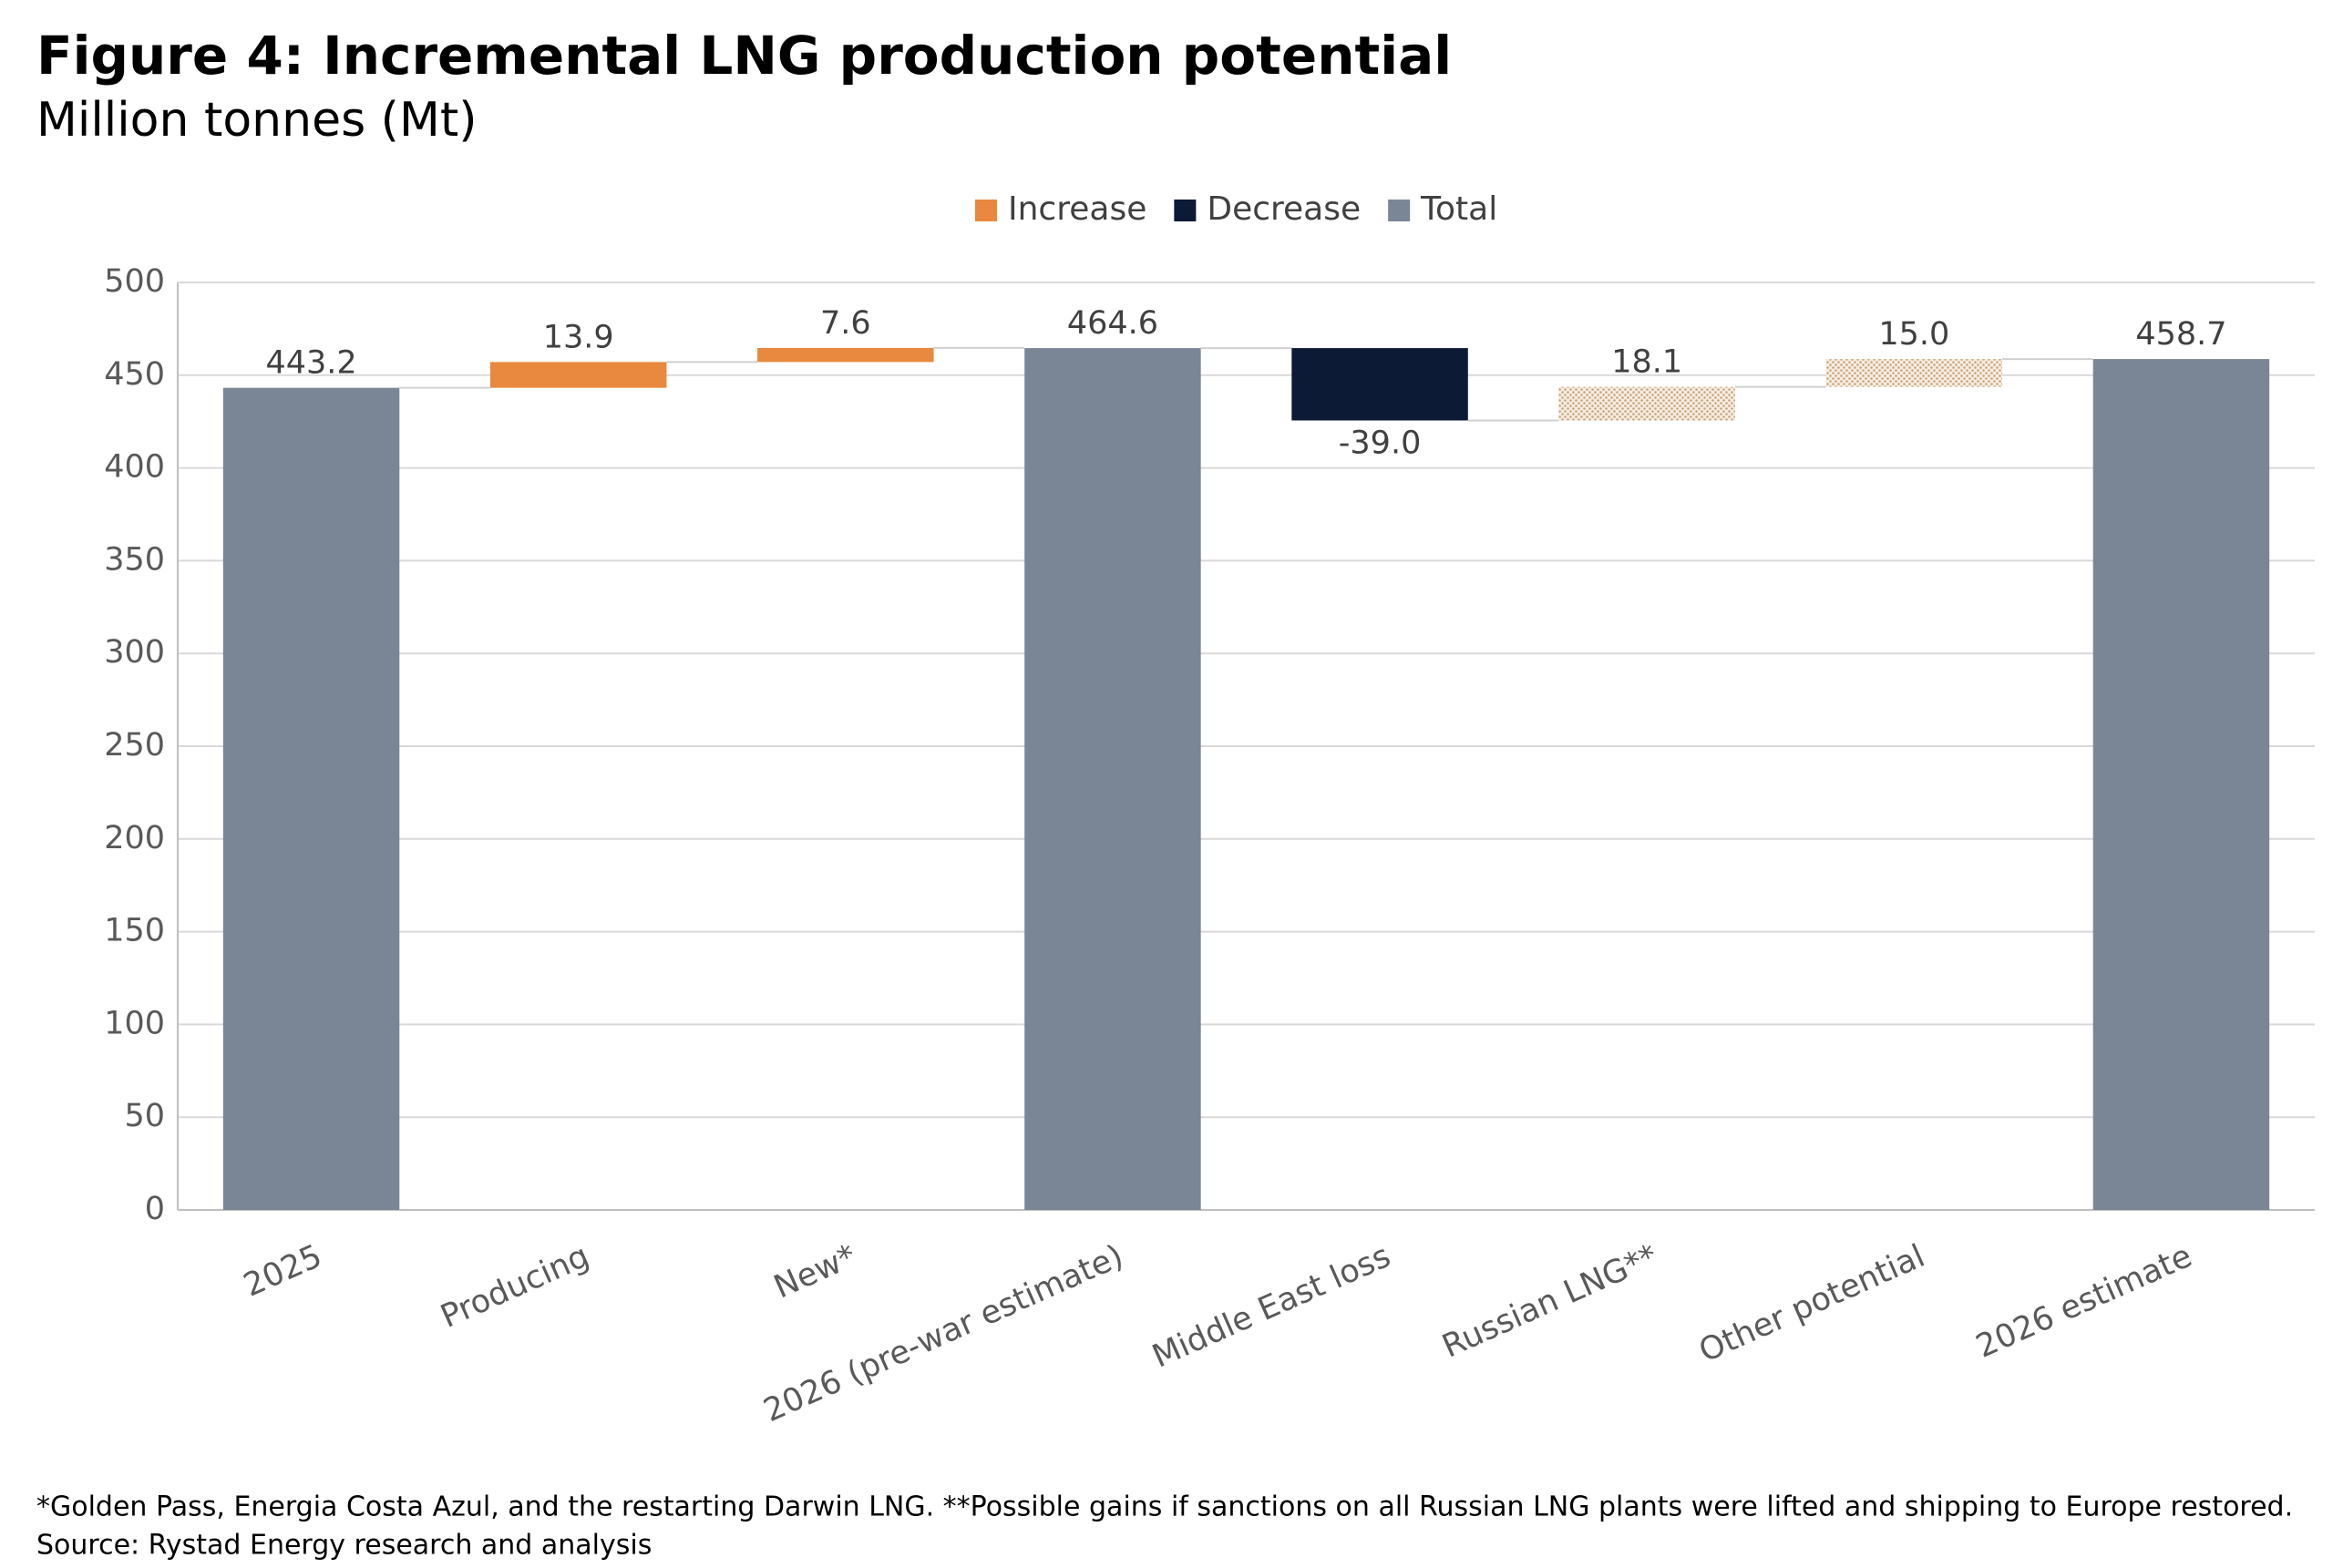 This screenshot has height=1568, width=2333. Describe the element at coordinates (134, 1023) in the screenshot. I see `y-tick-label: 100` at that location.